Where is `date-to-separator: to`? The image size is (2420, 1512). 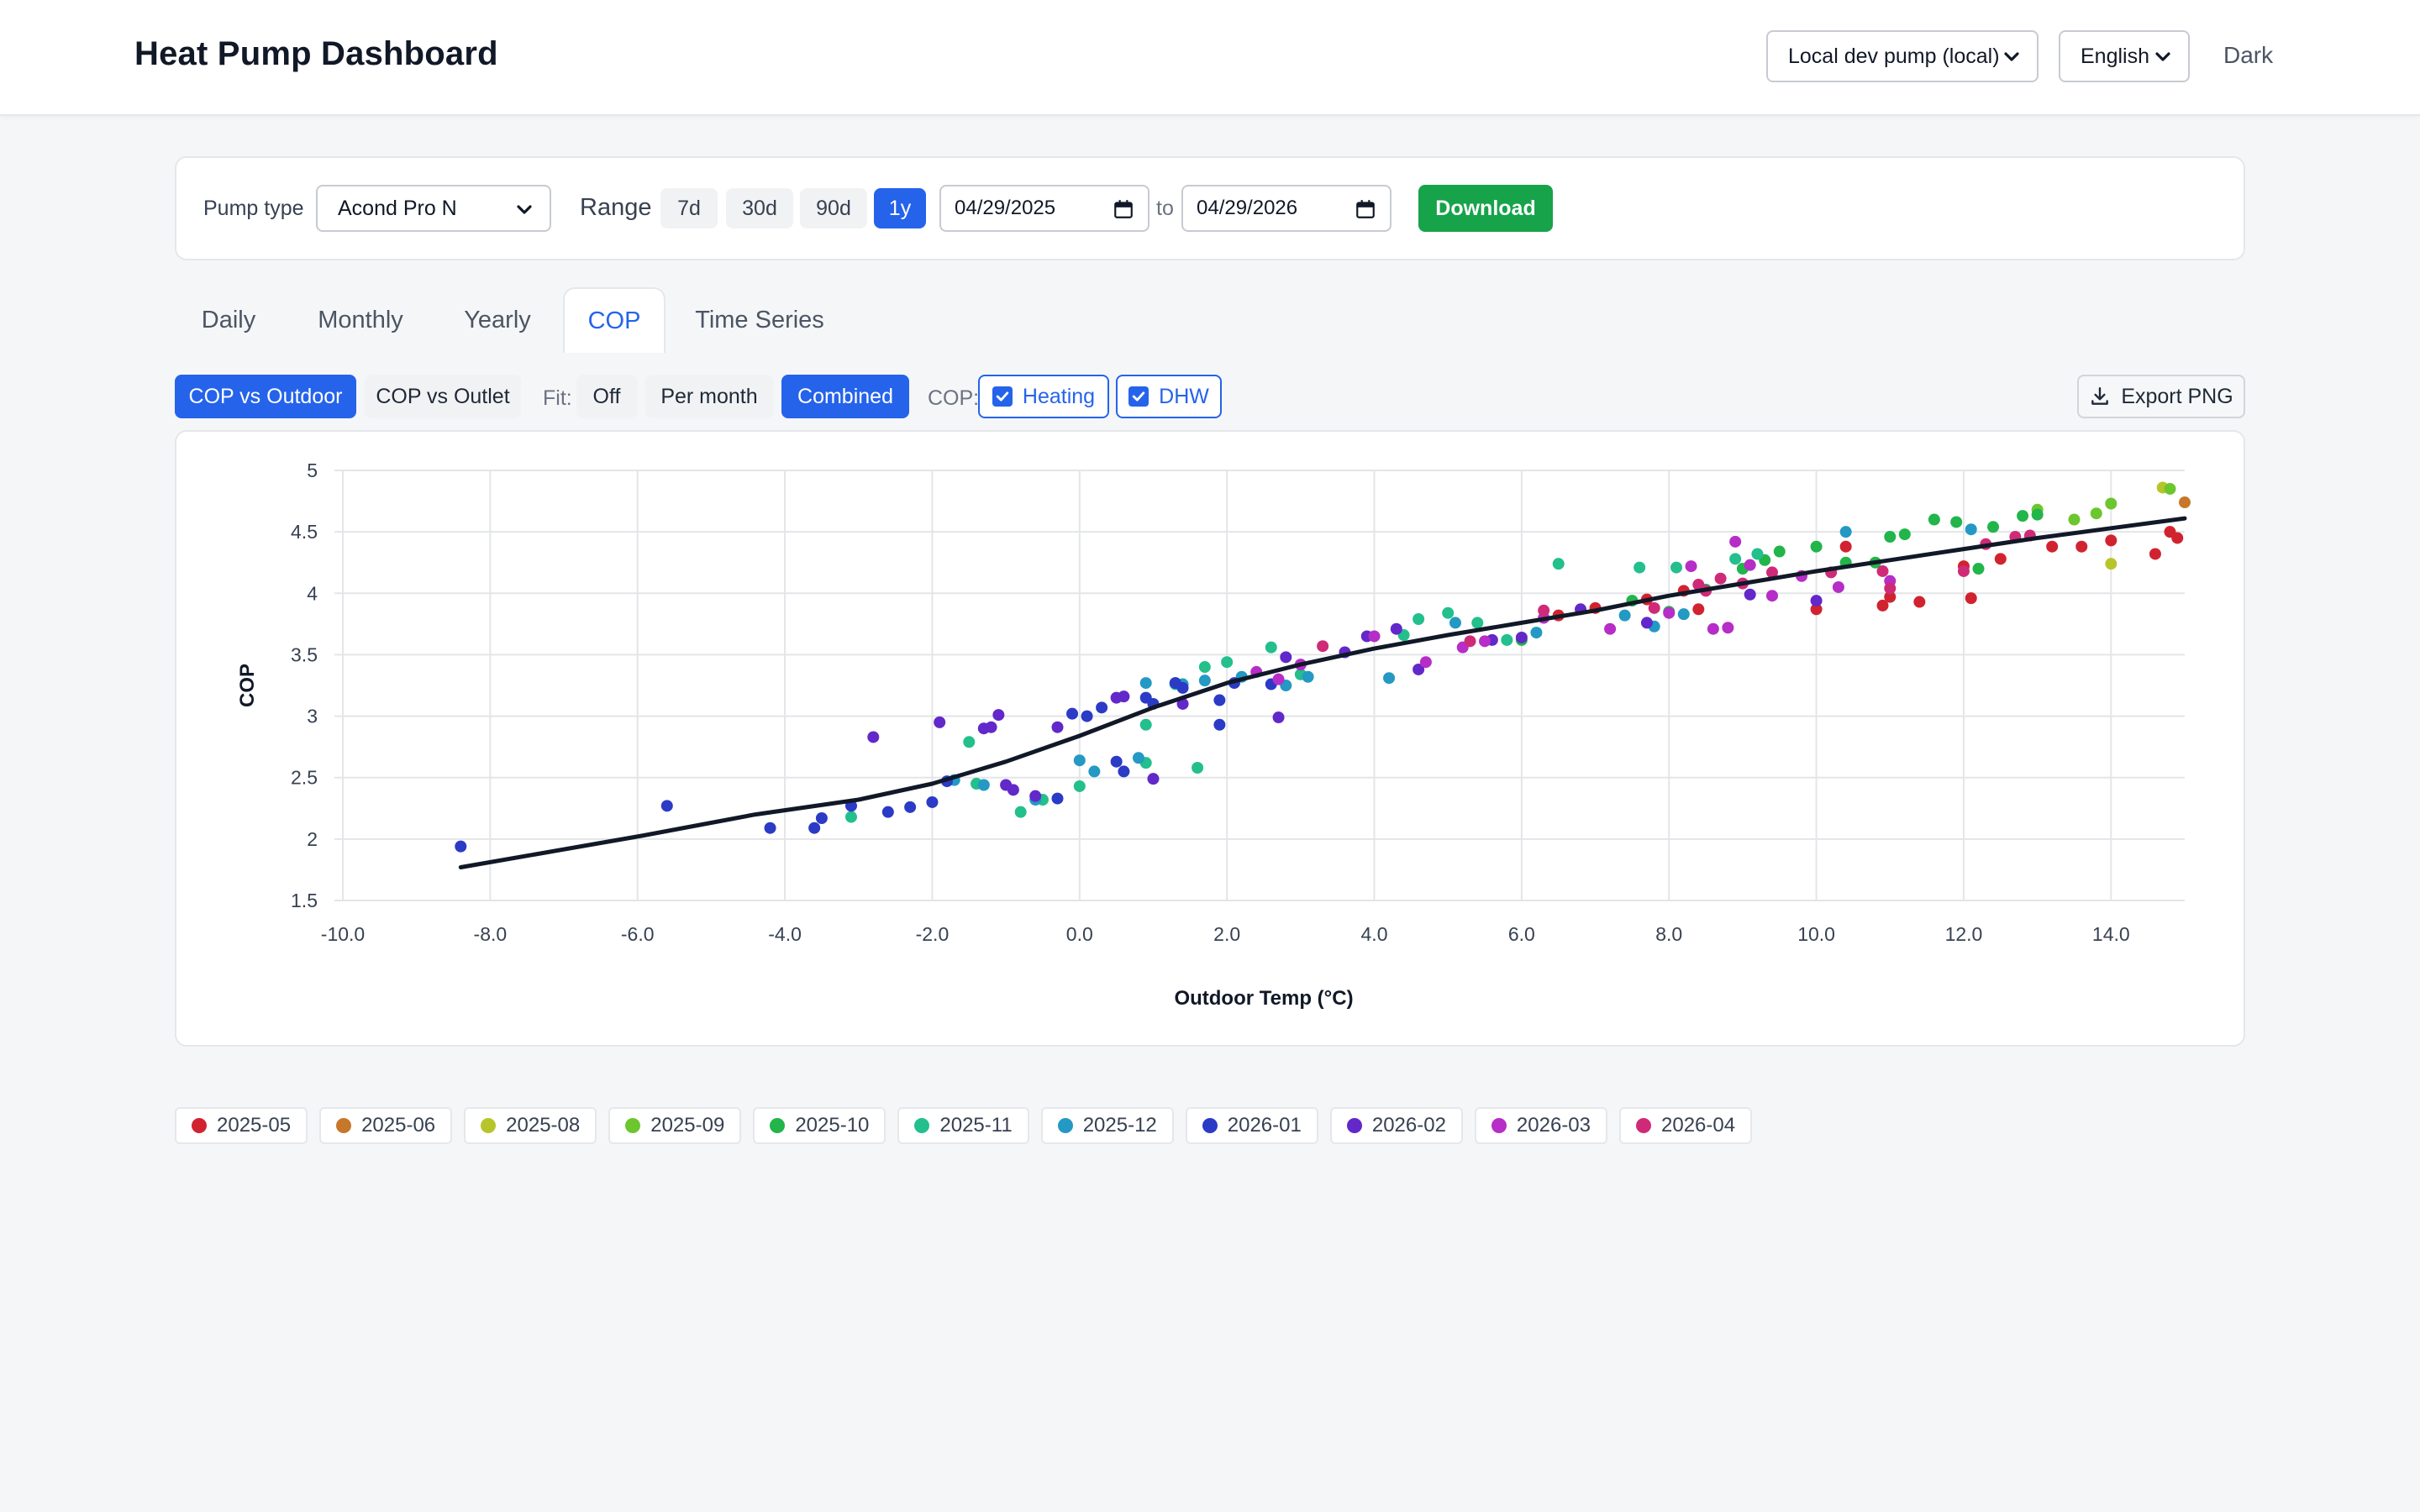
date-to-separator: to is located at coordinates (1165, 208).